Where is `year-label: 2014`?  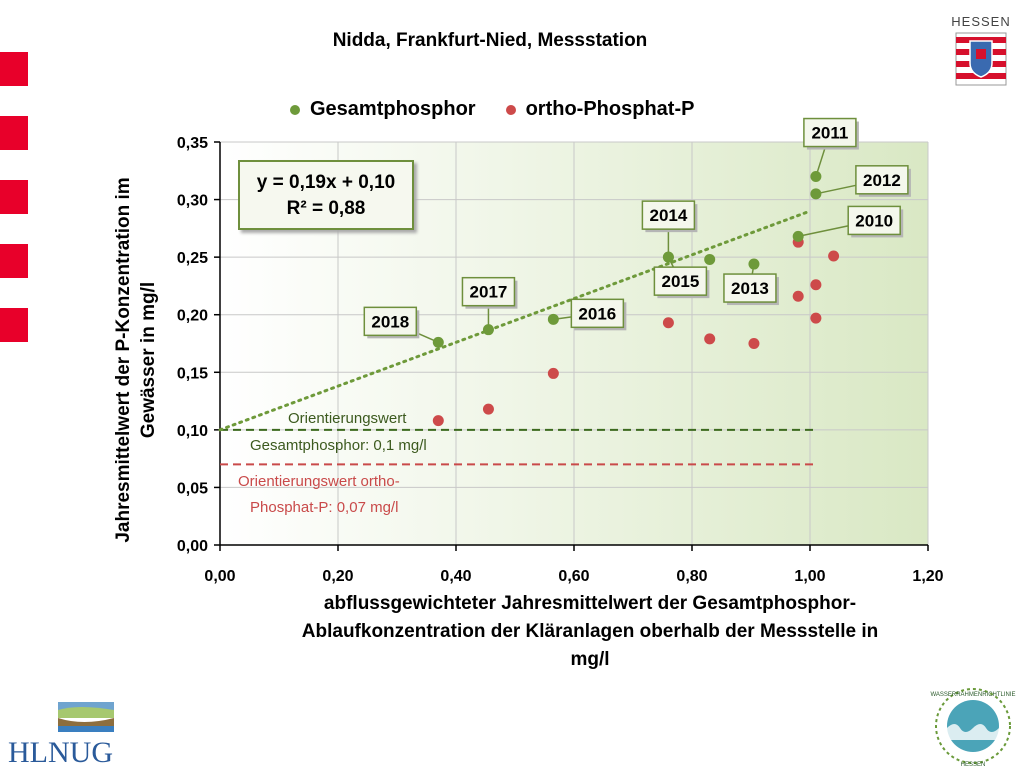 year-label: 2014 is located at coordinates (668, 215).